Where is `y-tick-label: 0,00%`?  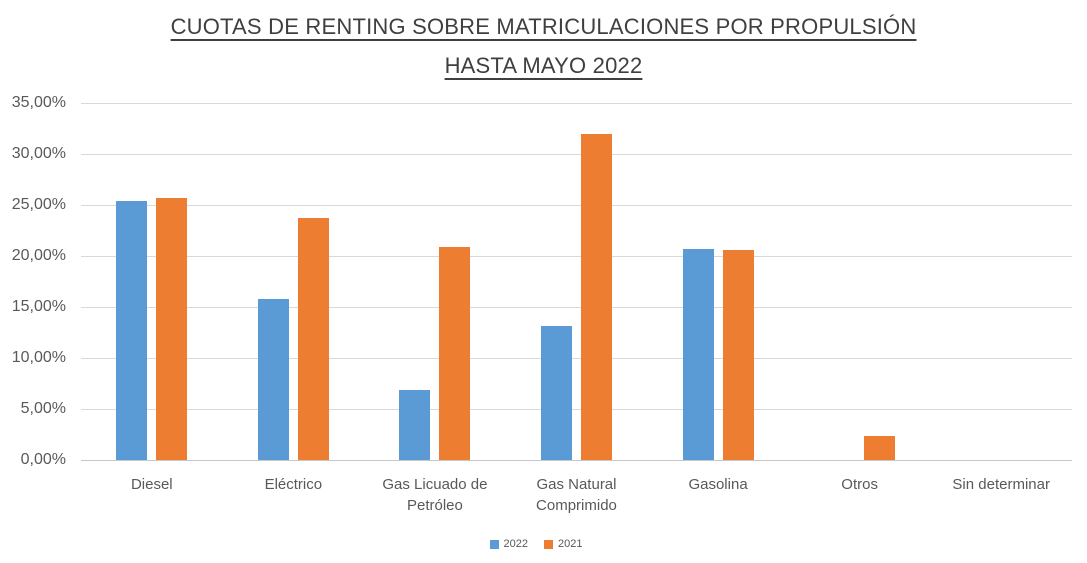
y-tick-label: 0,00% is located at coordinates (43, 459).